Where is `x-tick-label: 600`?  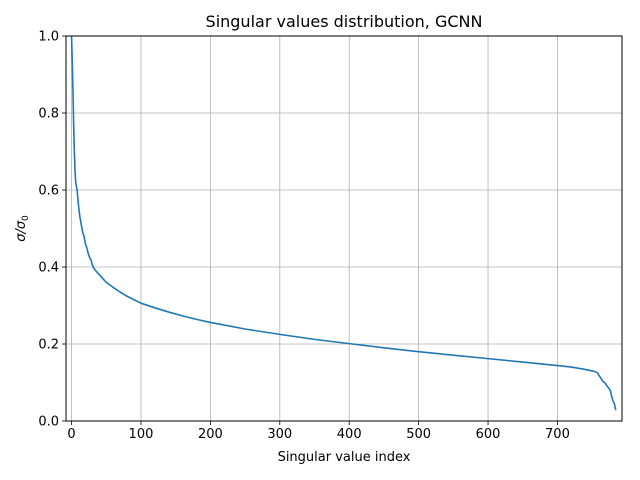
x-tick-label: 600 is located at coordinates (488, 434).